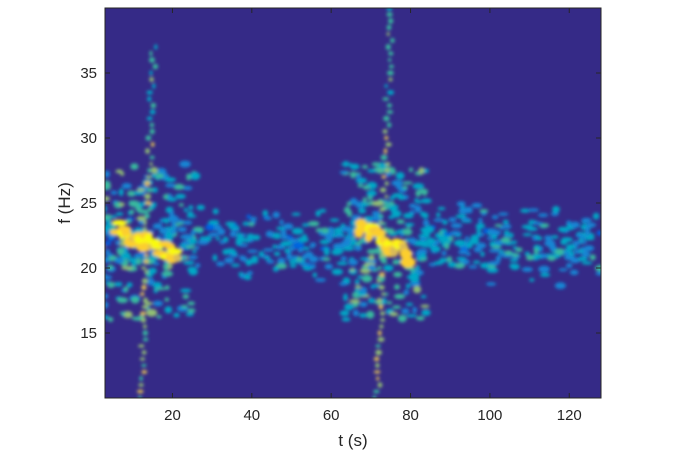 This screenshot has height=456, width=683. Describe the element at coordinates (177, 258) in the screenshot. I see `event-peak-blob` at that location.